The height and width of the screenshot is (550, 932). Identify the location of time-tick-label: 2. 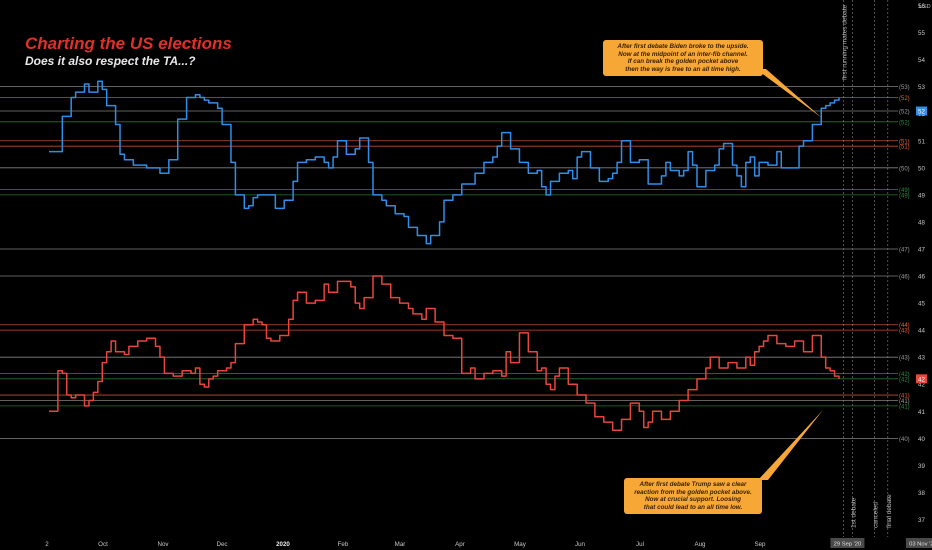
(47, 544).